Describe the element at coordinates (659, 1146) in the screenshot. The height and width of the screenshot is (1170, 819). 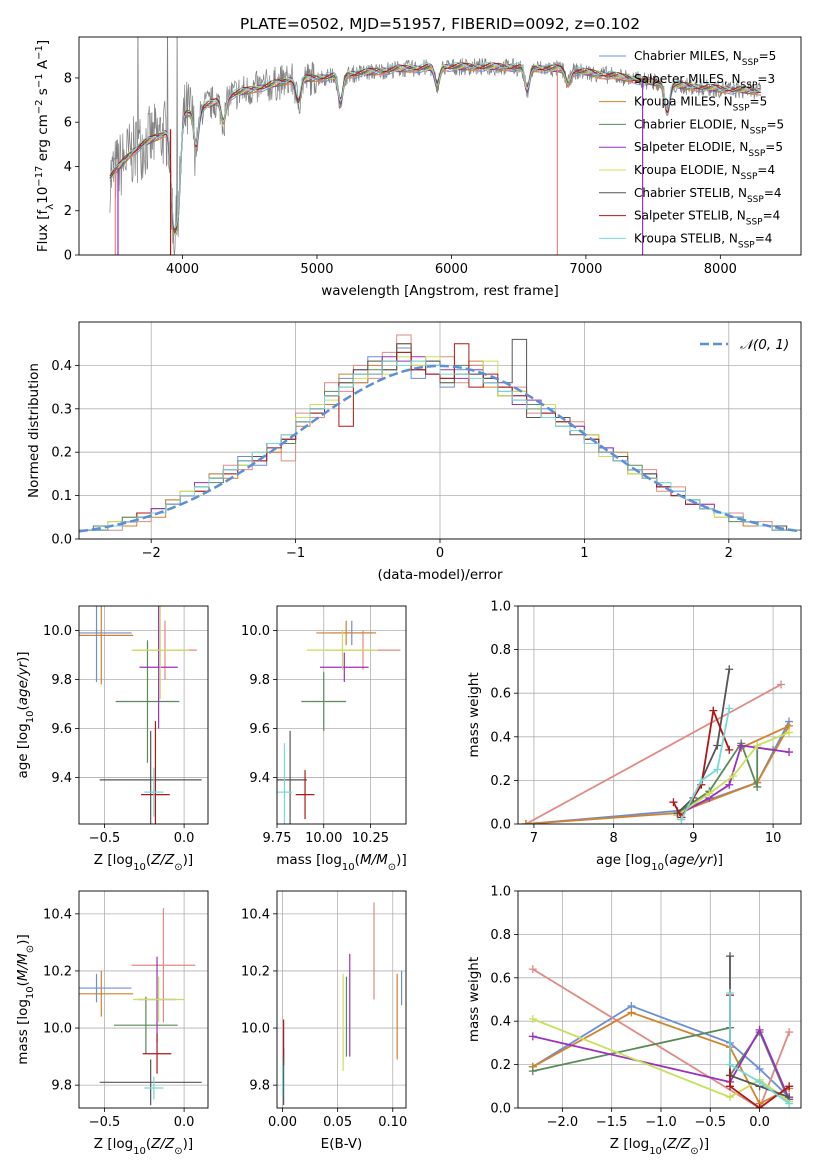
I see `x-axis-label: Z [log10(Z/Z⊙)]` at that location.